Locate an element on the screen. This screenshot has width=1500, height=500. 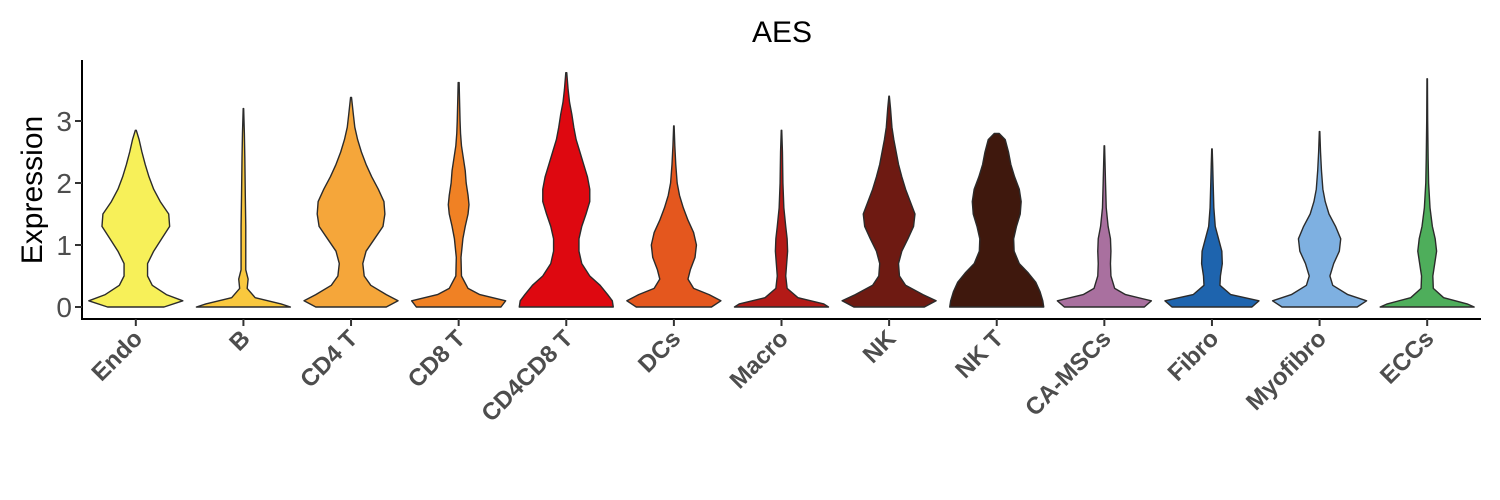
violin-b is located at coordinates (243, 207).